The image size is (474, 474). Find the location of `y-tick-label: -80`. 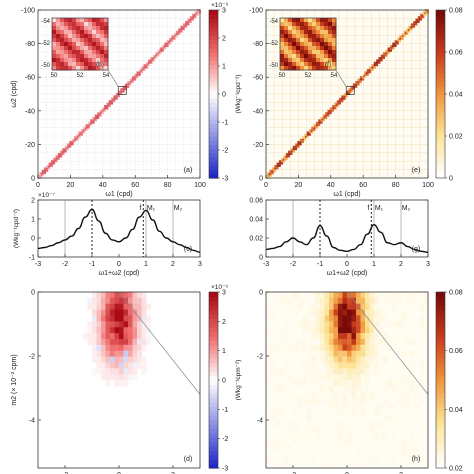

y-tick-label: -80 is located at coordinates (30, 44).